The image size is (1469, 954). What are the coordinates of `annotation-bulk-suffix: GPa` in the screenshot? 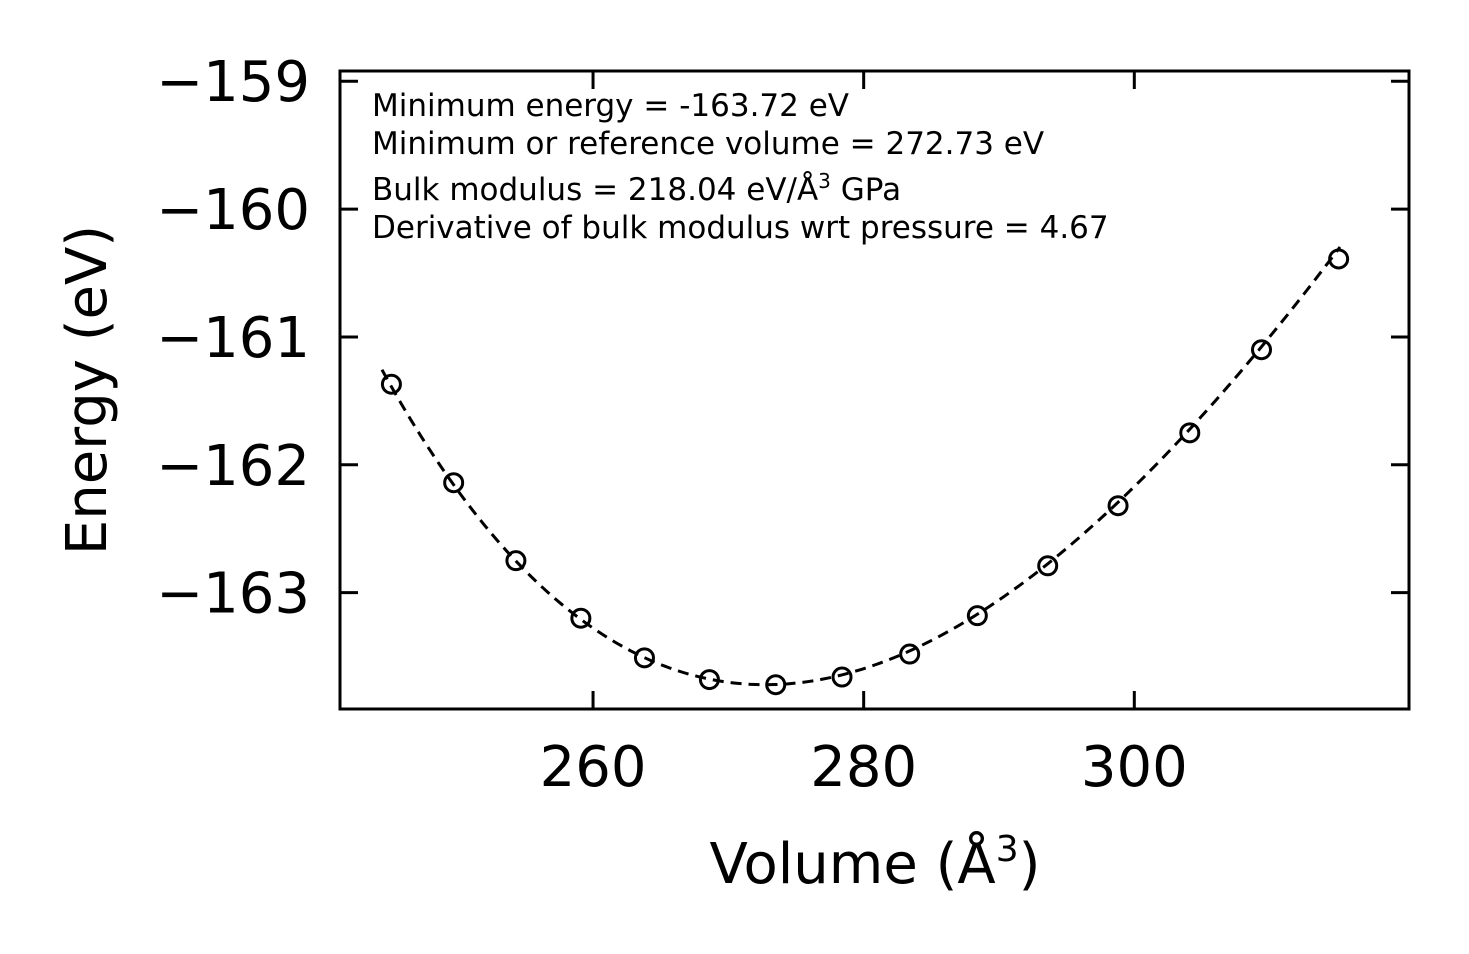 It's located at (866, 190).